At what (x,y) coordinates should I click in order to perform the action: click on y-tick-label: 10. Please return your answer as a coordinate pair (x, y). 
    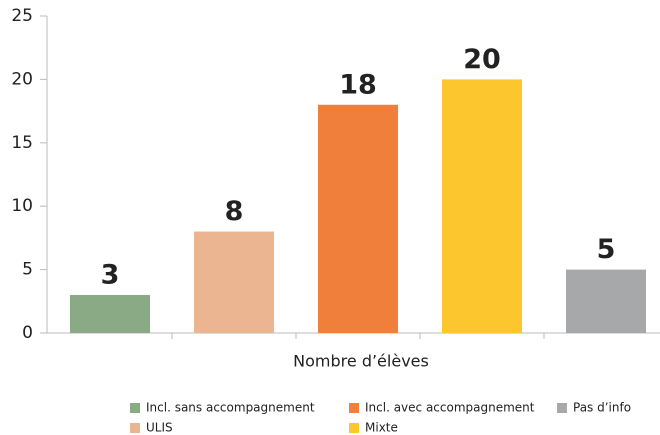
    Looking at the image, I should click on (22, 206).